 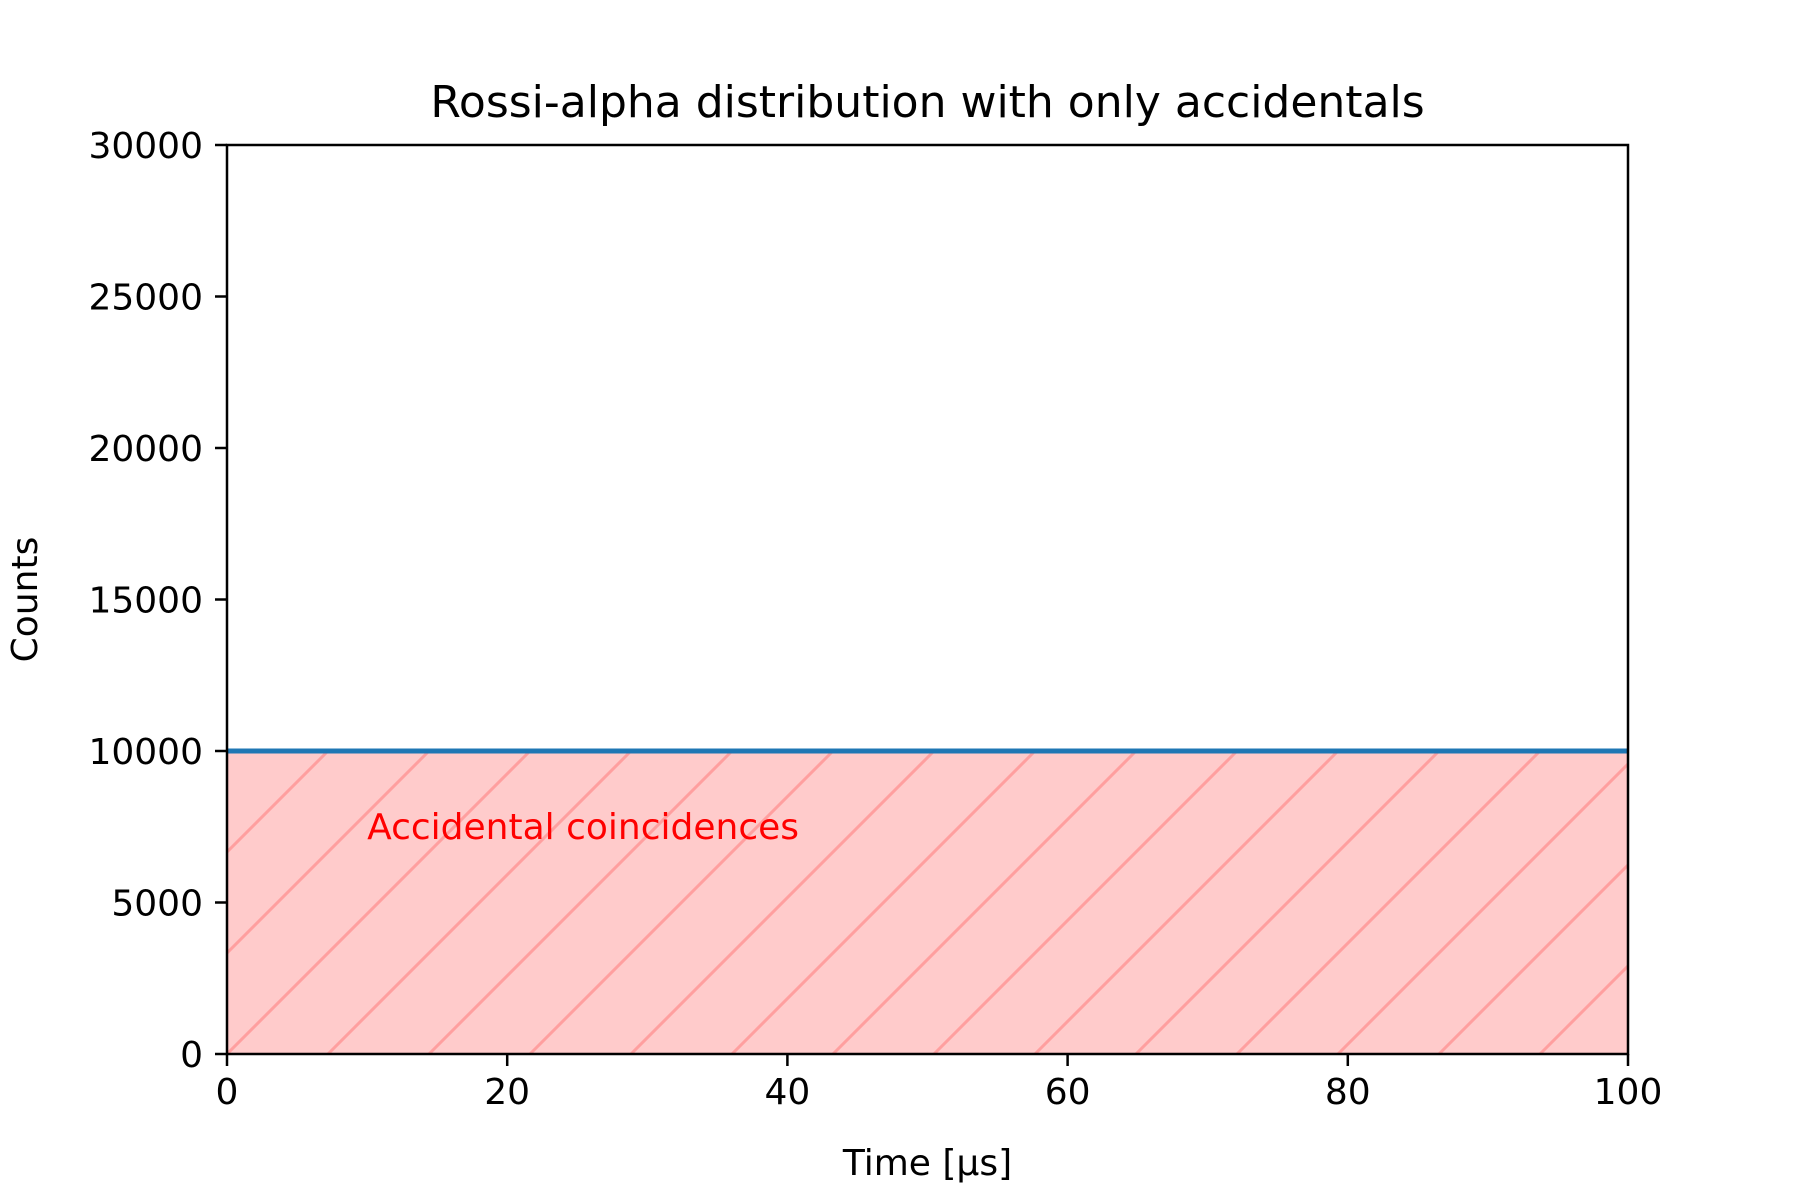 I want to click on y-axis: 0 5000 10000 15000 20000 25000 30000, so click(x=157, y=601).